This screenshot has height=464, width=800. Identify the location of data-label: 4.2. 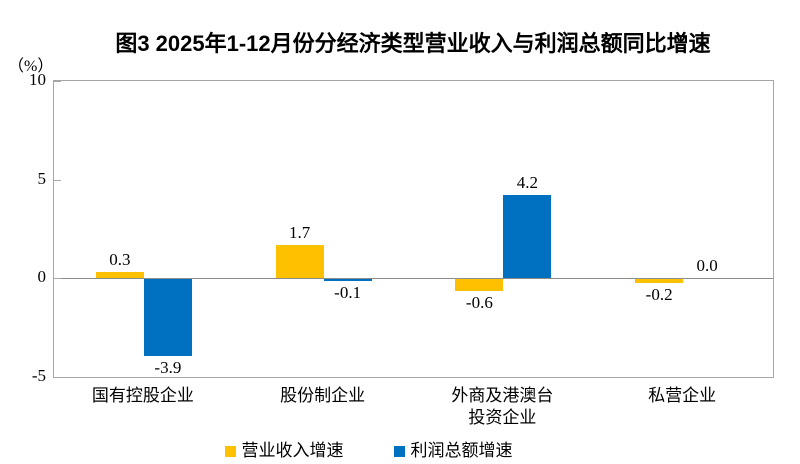
(527, 183).